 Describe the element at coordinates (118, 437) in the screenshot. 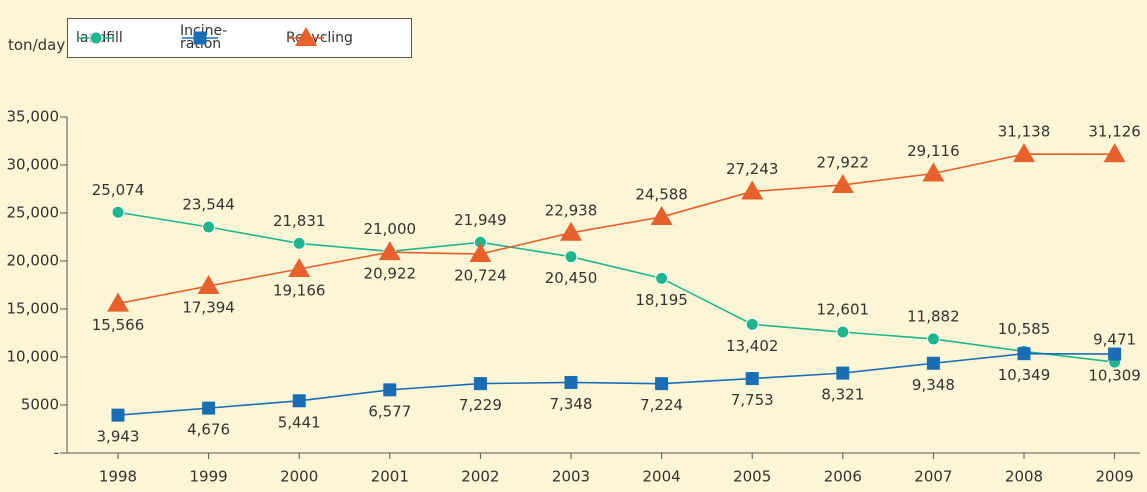

I see `data-label: 3,943` at that location.